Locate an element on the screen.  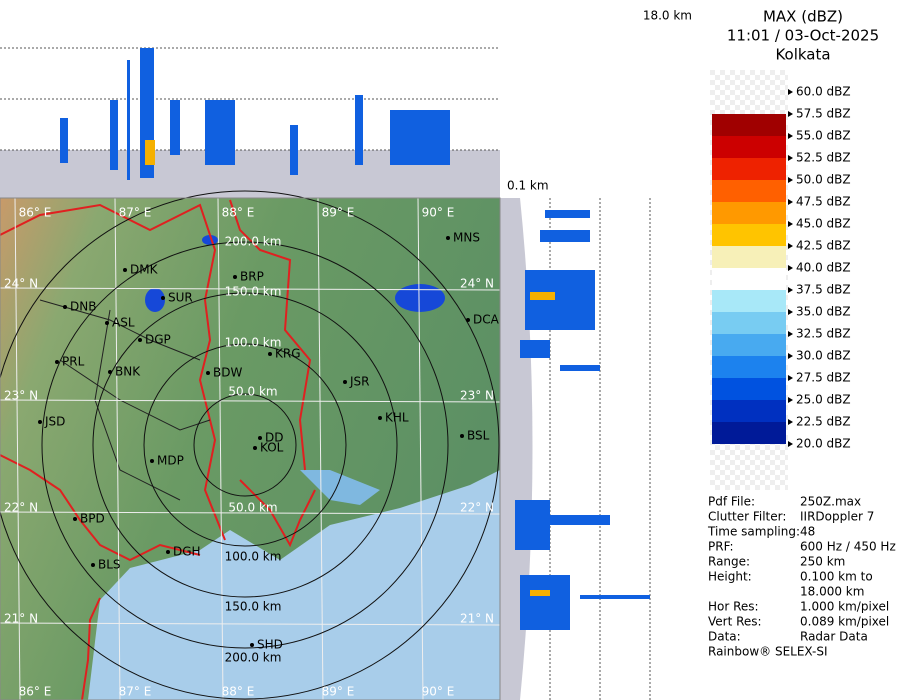
city-label: MNS is located at coordinates (466, 238).